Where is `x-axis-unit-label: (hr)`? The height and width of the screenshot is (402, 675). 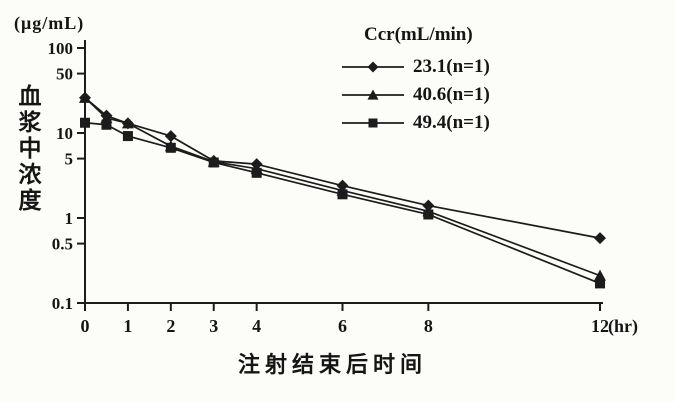
x-axis-unit-label: (hr) is located at coordinates (623, 326).